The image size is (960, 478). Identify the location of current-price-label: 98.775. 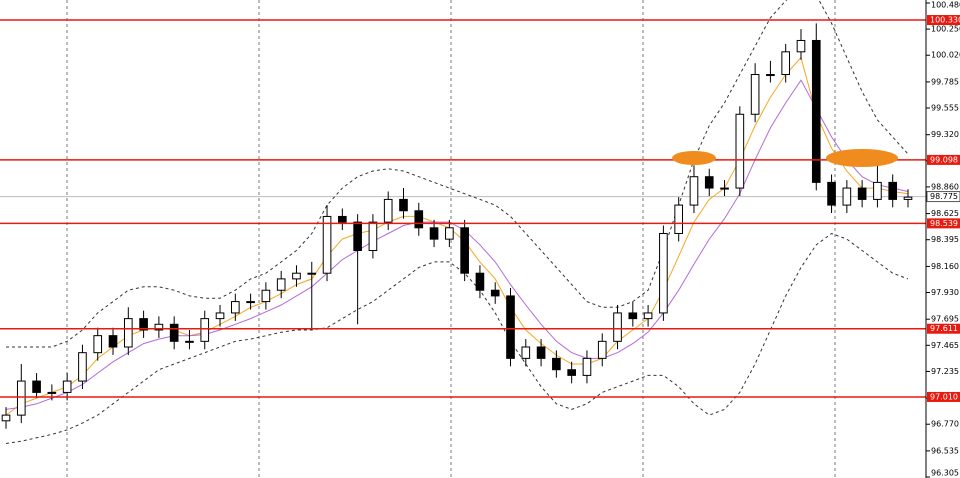
(944, 196).